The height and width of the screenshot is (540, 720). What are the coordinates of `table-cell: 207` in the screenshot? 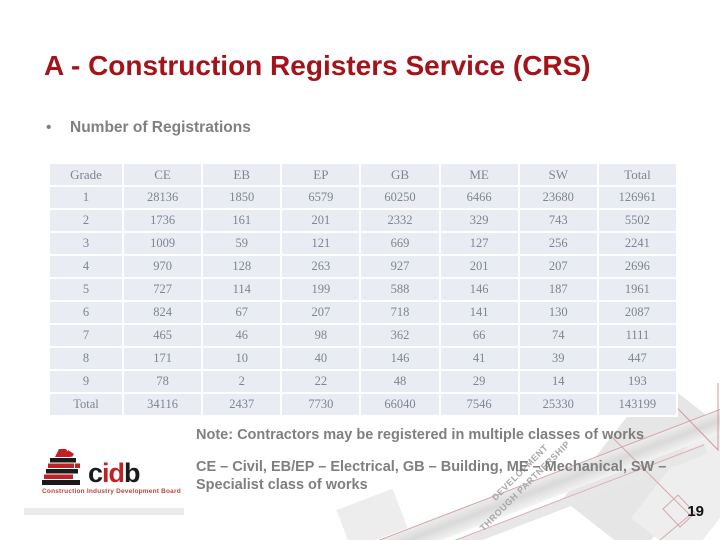 It's located at (321, 312).